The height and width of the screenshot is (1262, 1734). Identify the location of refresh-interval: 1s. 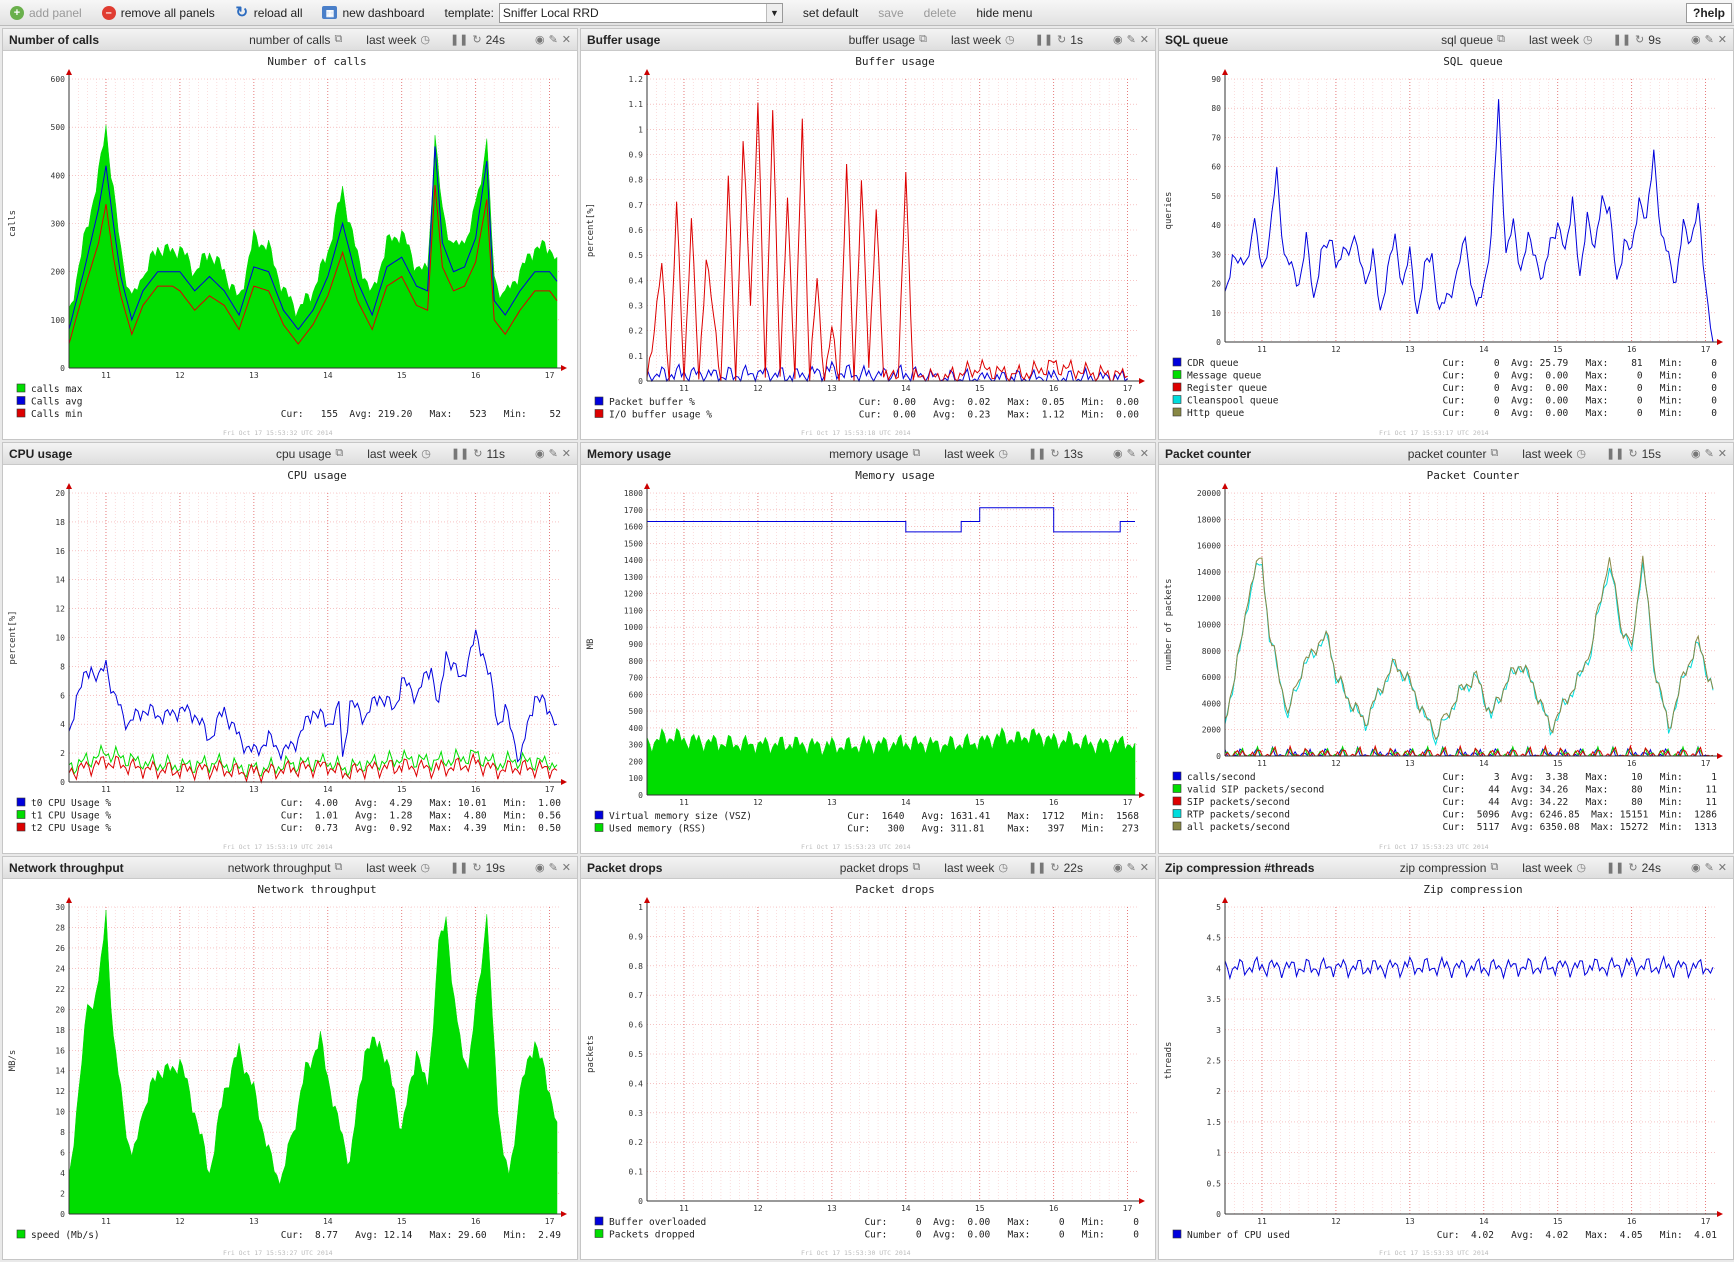
(1076, 39).